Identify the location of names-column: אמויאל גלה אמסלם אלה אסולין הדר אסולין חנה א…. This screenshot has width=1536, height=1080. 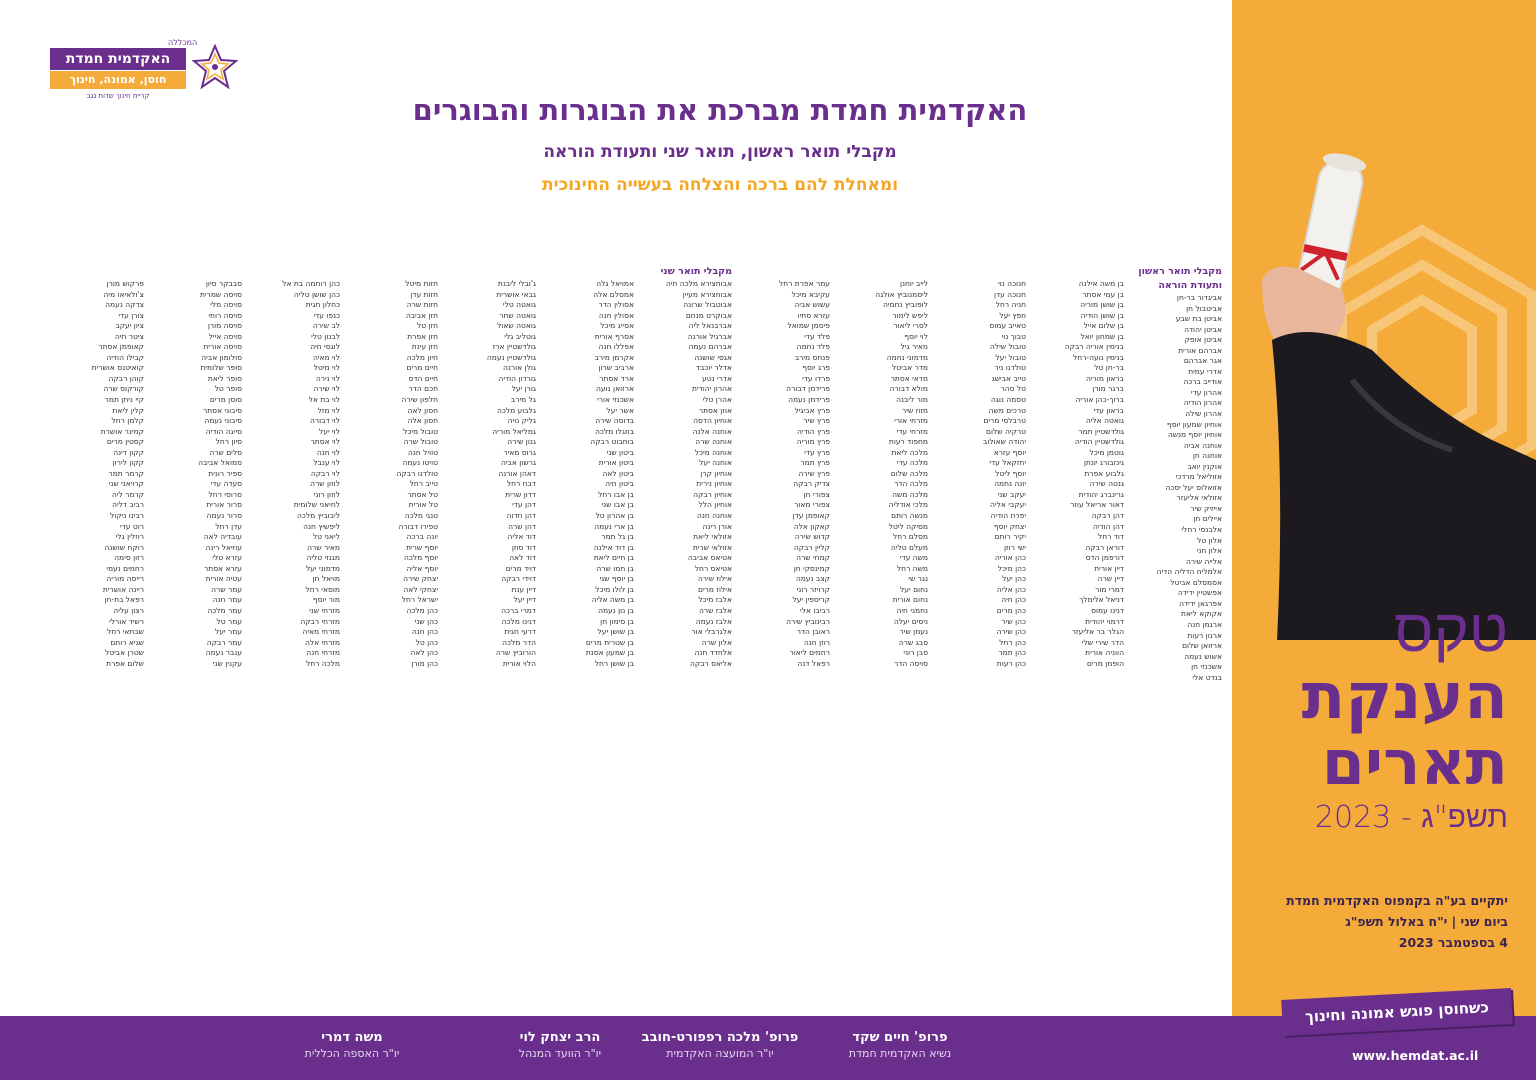
(584, 467).